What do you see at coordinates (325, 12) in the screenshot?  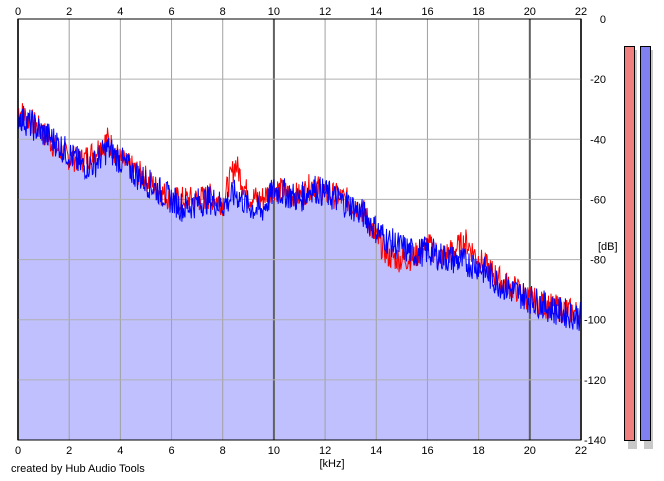 I see `x-tick-label-top: 12` at bounding box center [325, 12].